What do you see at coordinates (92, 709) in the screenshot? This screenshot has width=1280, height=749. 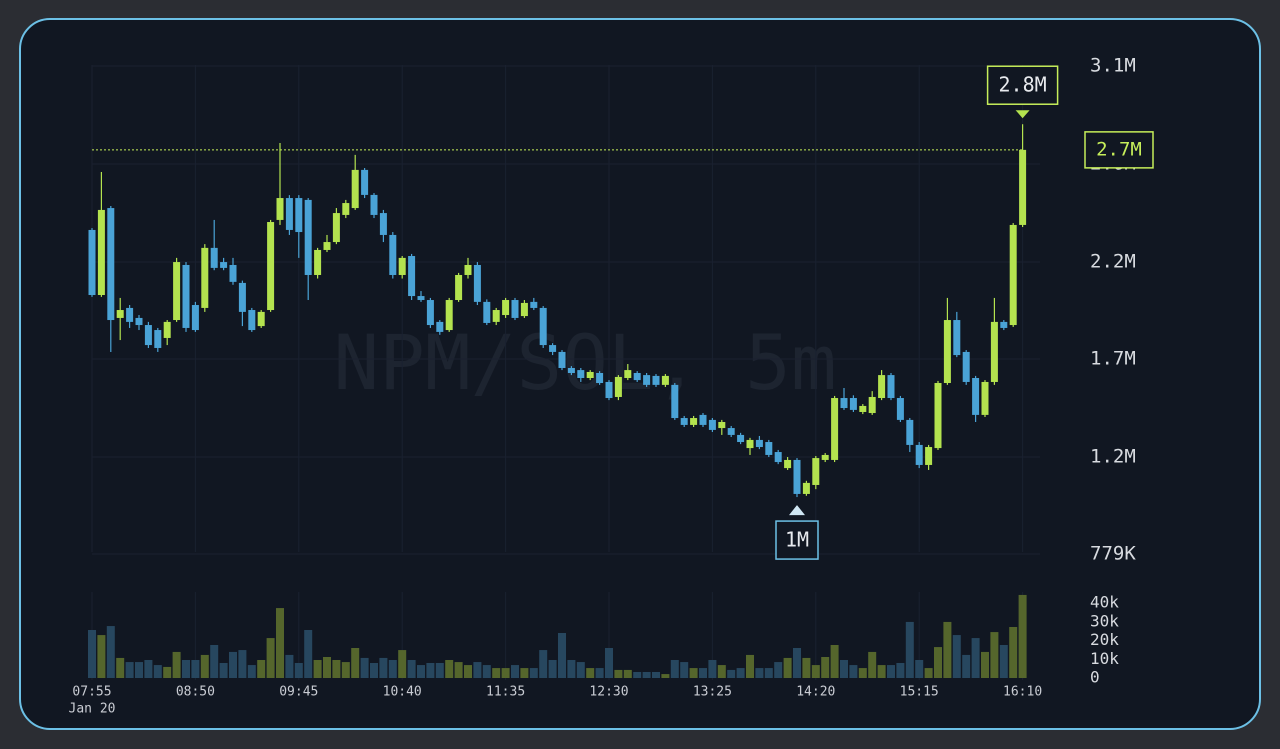 I see `x-date-label: Jan 20` at bounding box center [92, 709].